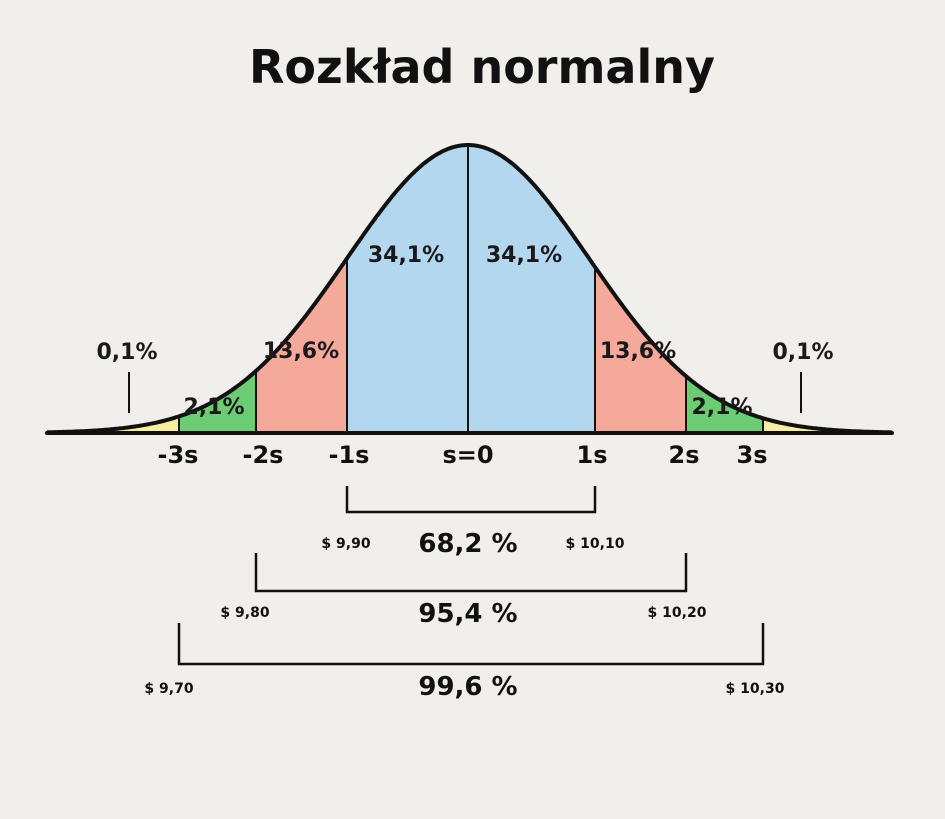 The width and height of the screenshot is (945, 819). What do you see at coordinates (113, 424) in the screenshot?
I see `tail-left-region` at bounding box center [113, 424].